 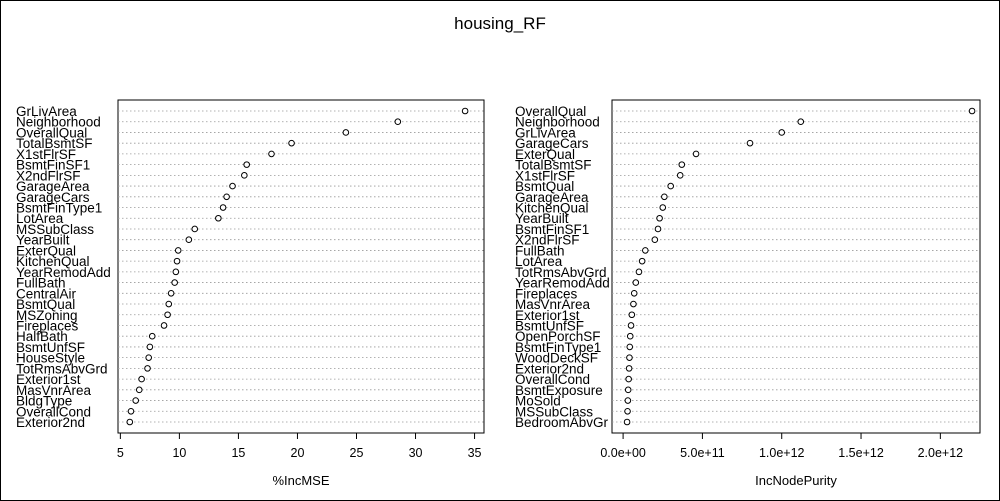 I want to click on category-label: BsmtUnfSF, so click(x=549, y=325).